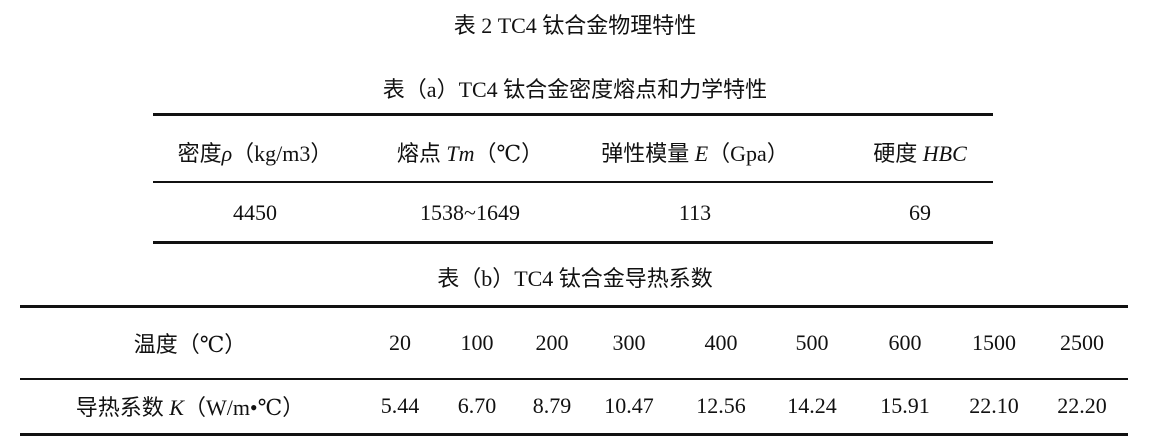 This screenshot has height=443, width=1150. What do you see at coordinates (282, 153) in the screenshot?
I see `table-a-header-cell-post: （kg/m3）` at bounding box center [282, 153].